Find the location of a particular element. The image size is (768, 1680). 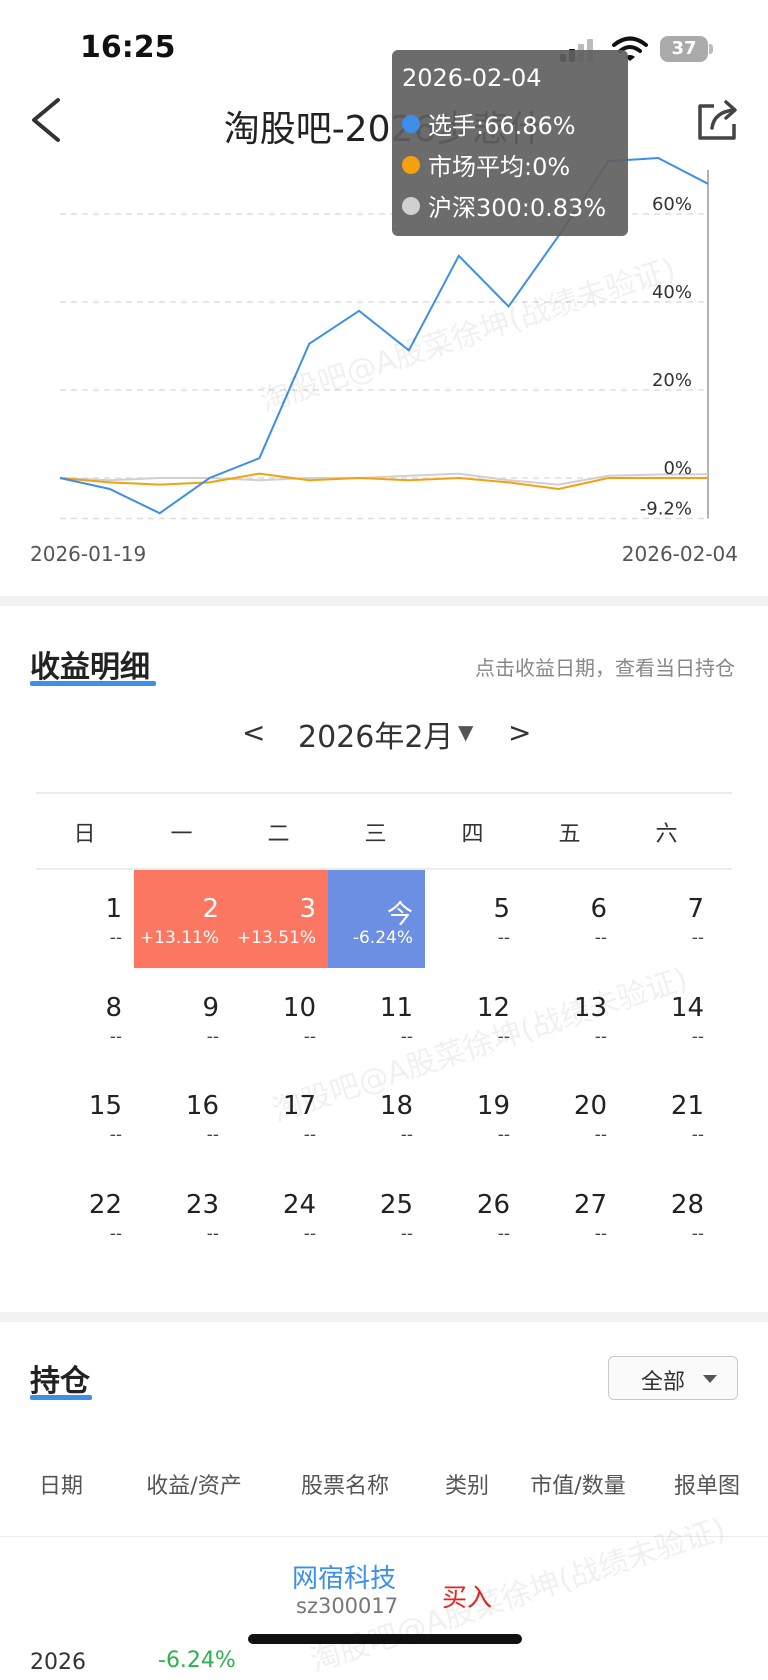

caret-down-icon: ▼ is located at coordinates (466, 732).